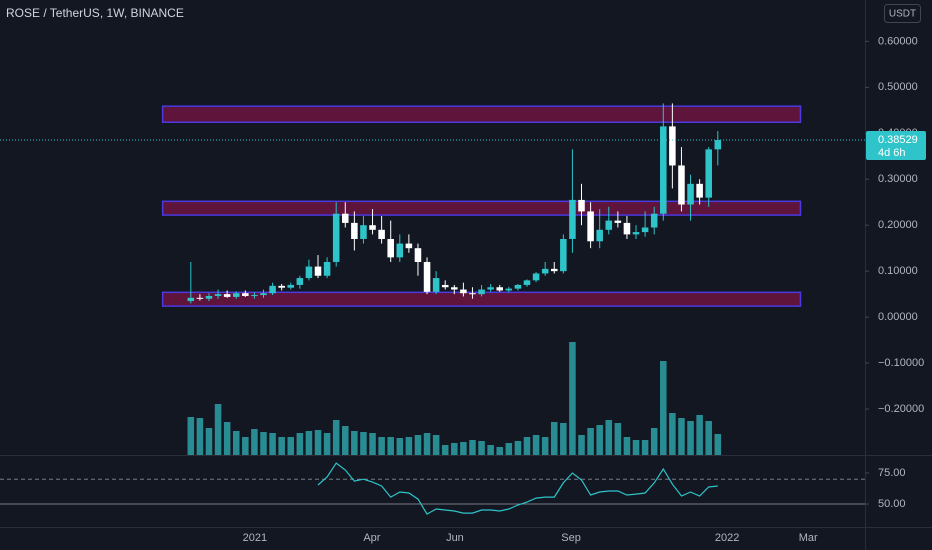 The width and height of the screenshot is (932, 550). What do you see at coordinates (901, 363) in the screenshot?
I see `y-tick-label: −0.10000` at bounding box center [901, 363].